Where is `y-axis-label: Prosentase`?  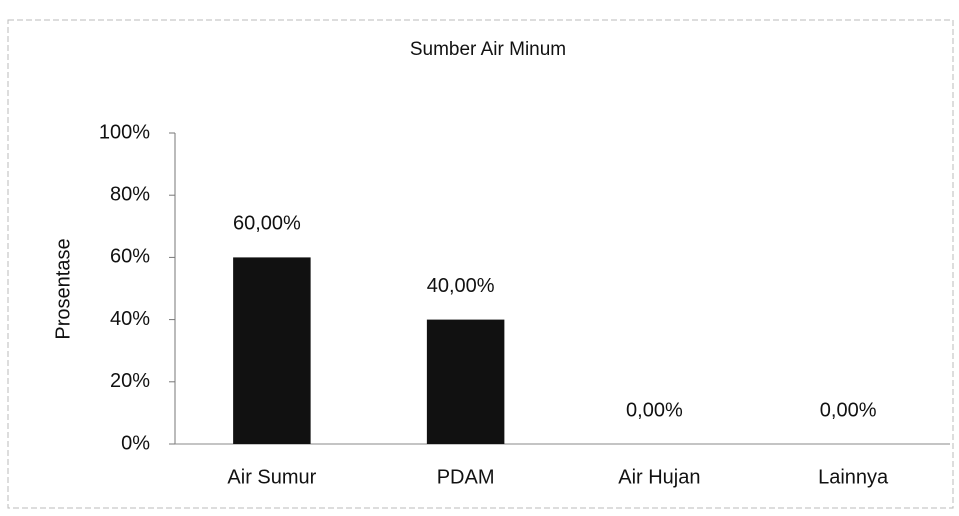
y-axis-label: Prosentase is located at coordinates (63, 288).